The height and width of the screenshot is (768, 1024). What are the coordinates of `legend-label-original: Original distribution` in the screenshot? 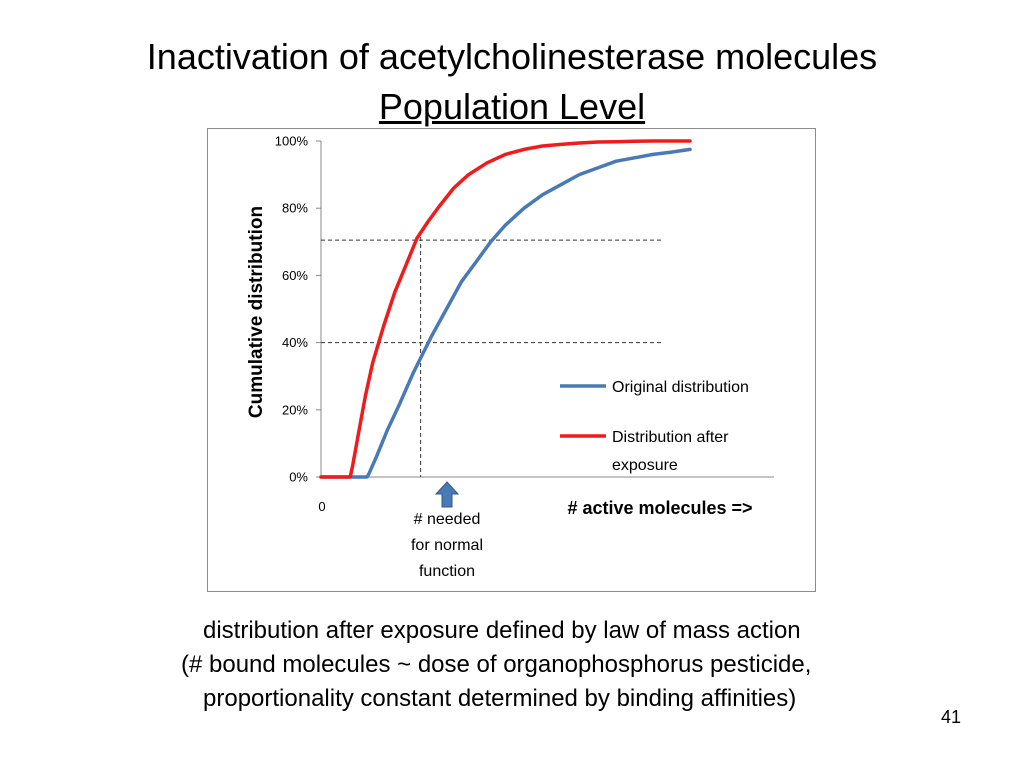 It's located at (680, 387).